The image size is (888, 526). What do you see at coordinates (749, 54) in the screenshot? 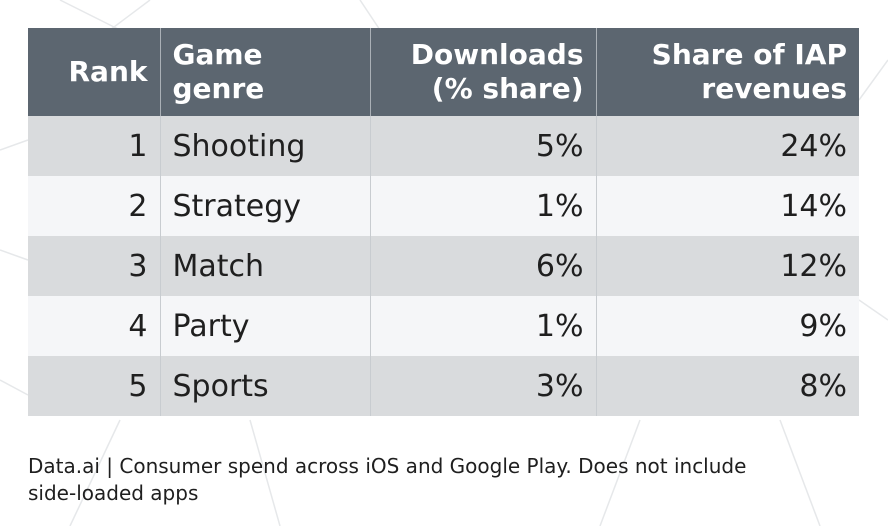
I see `header-iap-line1: Share of IAP` at bounding box center [749, 54].